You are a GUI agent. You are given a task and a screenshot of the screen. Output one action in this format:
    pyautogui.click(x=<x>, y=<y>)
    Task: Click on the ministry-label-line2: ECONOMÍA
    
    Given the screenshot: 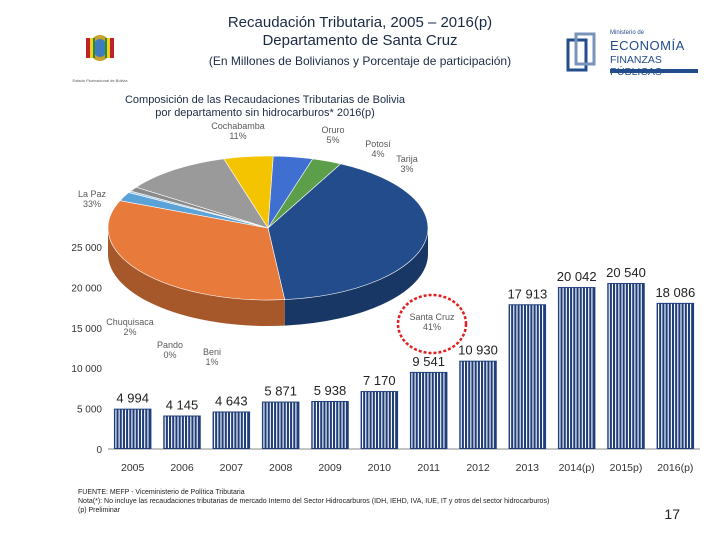 What is the action you would take?
    pyautogui.click(x=647, y=45)
    